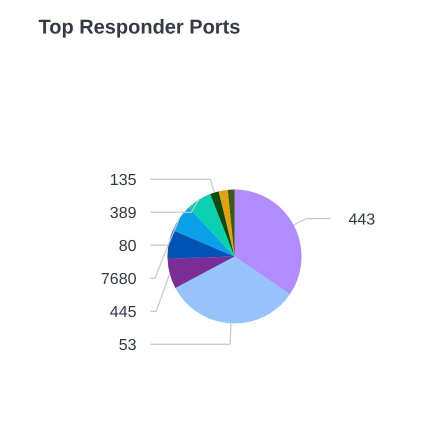  Describe the element at coordinates (123, 213) in the screenshot. I see `slice-label: 389` at that location.